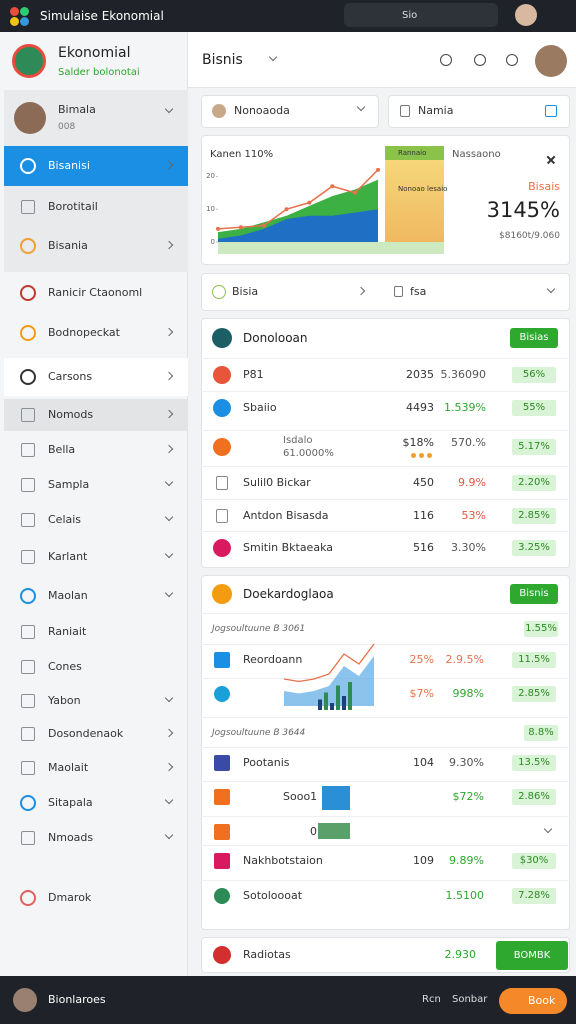 The width and height of the screenshot is (576, 1024). I want to click on rating-star, so click(429, 455).